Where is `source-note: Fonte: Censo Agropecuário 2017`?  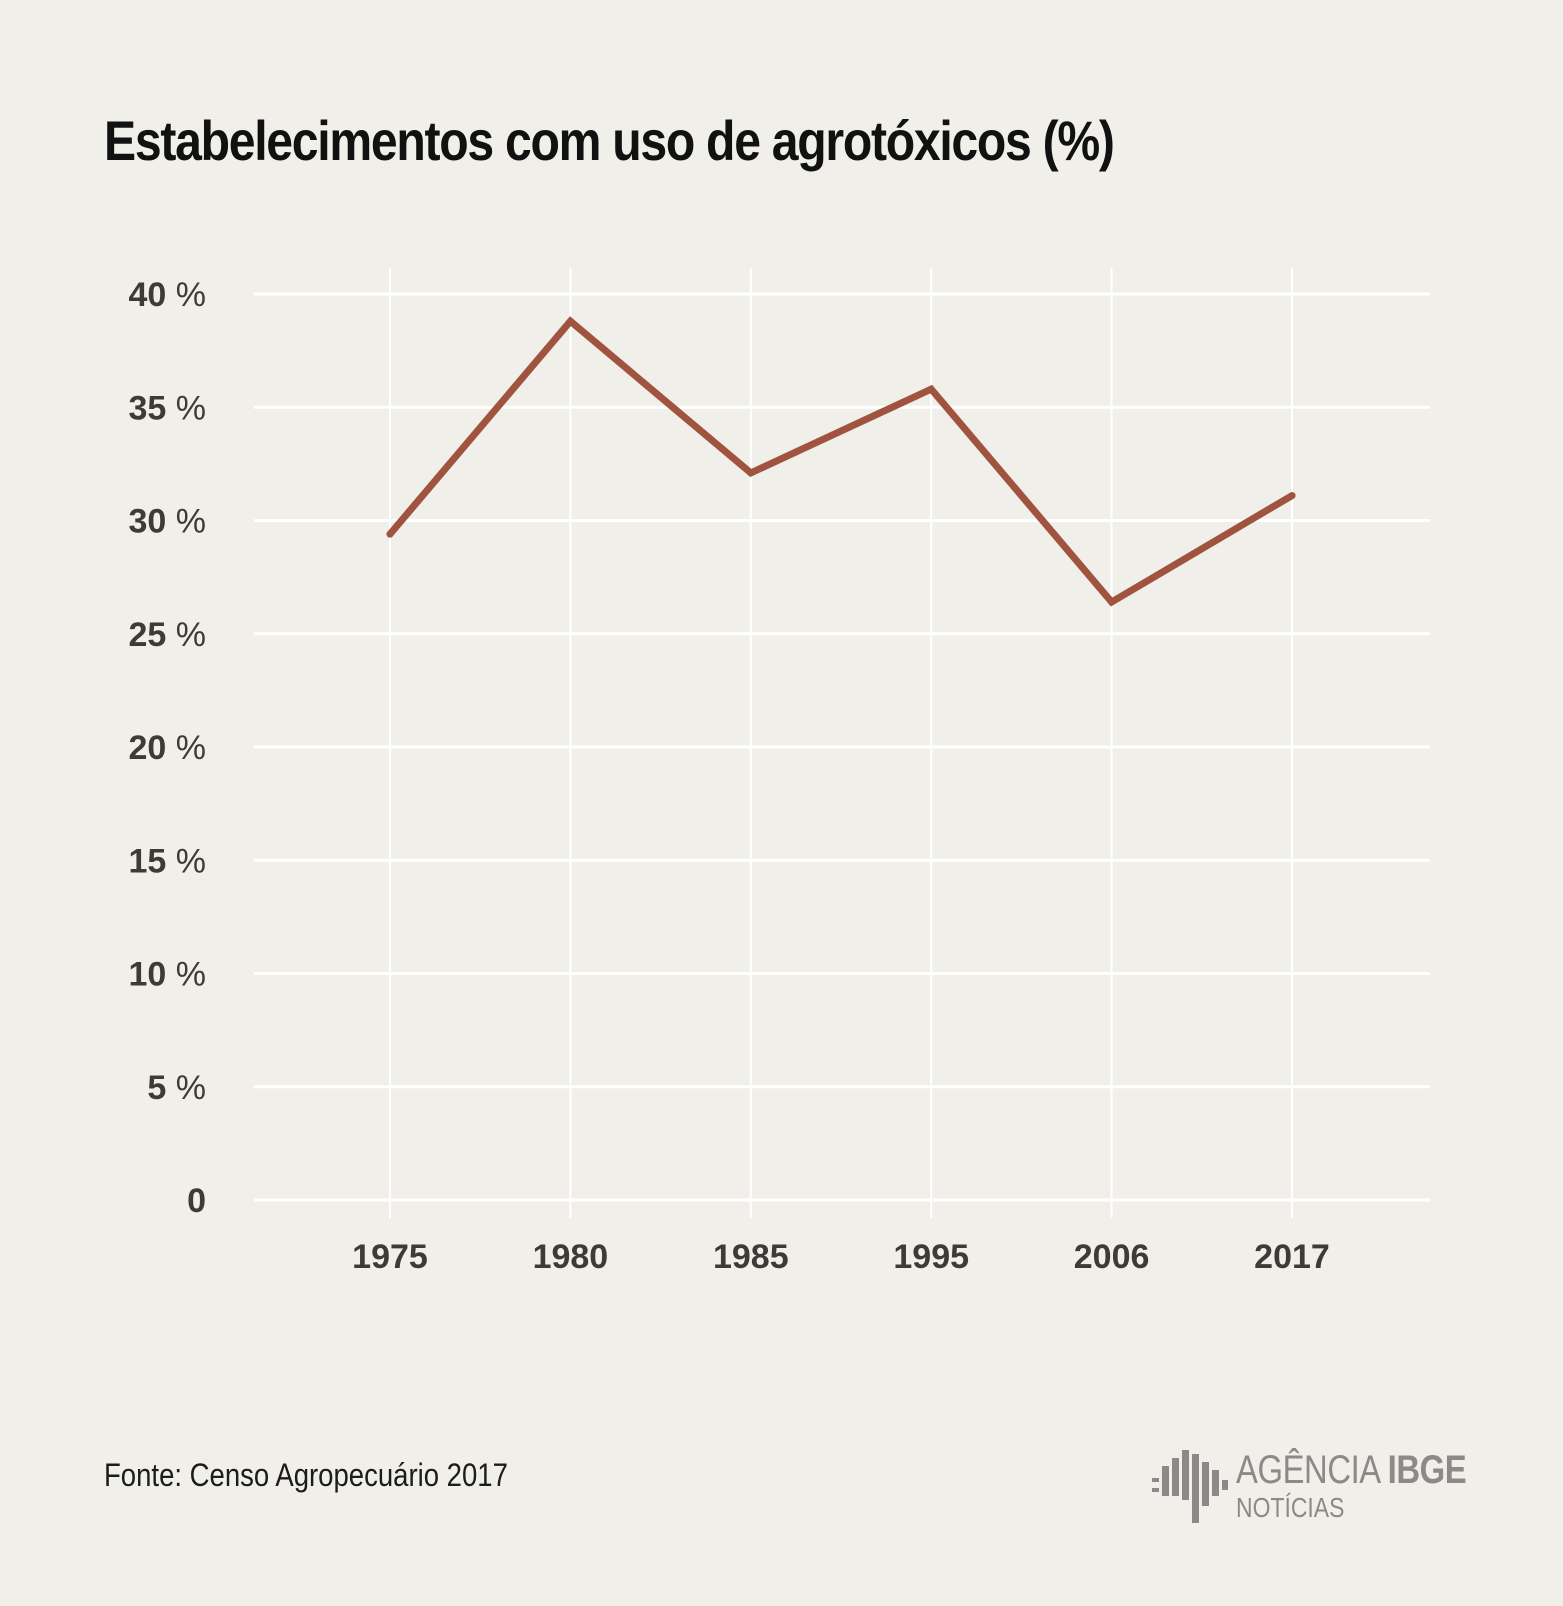
source-note: Fonte: Censo Agropecuário 2017 is located at coordinates (306, 1475).